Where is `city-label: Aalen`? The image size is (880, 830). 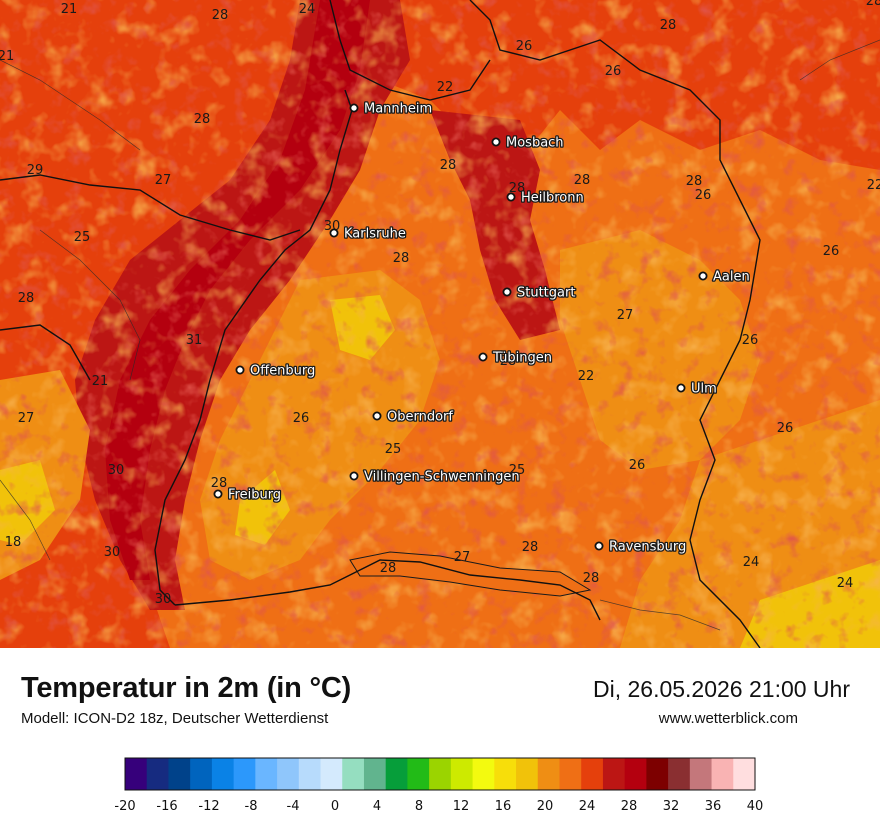 city-label: Aalen is located at coordinates (731, 277).